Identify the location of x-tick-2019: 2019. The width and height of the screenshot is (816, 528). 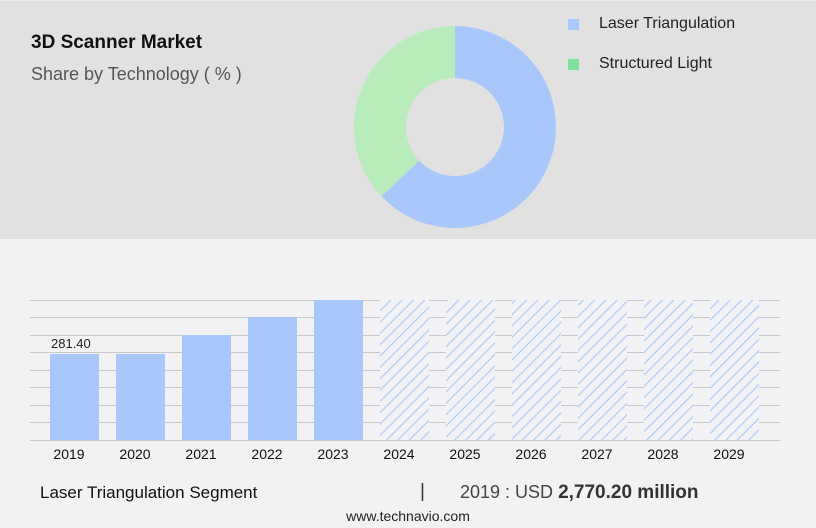
(69, 454).